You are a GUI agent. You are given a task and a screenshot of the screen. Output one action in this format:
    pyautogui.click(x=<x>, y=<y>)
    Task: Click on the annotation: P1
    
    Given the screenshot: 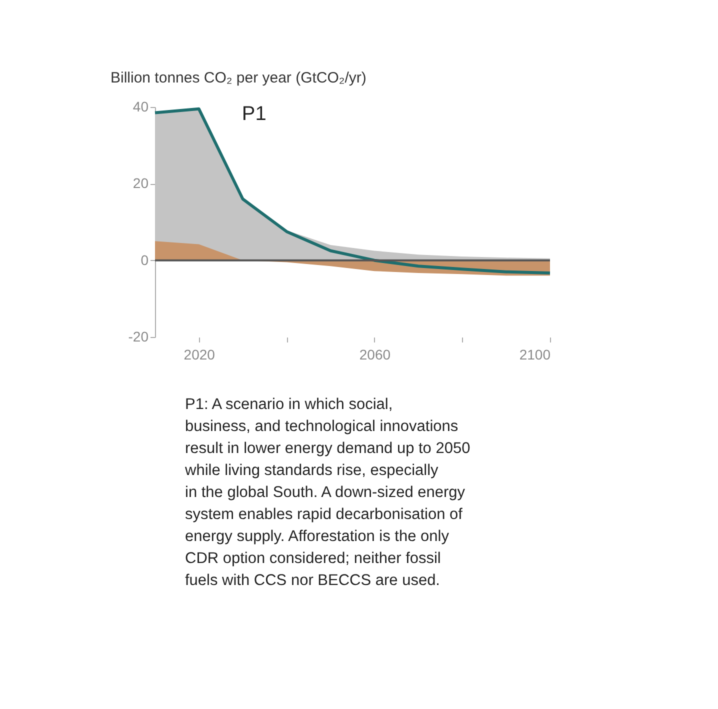 What is the action you would take?
    pyautogui.click(x=254, y=114)
    